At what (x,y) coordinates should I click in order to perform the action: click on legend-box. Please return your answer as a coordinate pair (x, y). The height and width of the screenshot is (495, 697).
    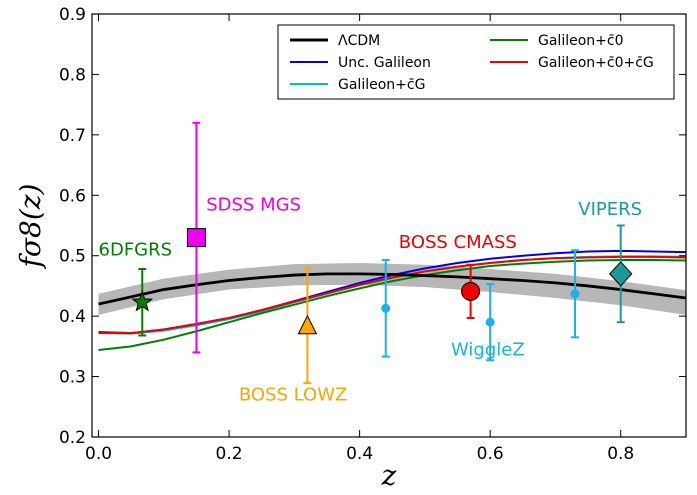
    Looking at the image, I should click on (476, 62).